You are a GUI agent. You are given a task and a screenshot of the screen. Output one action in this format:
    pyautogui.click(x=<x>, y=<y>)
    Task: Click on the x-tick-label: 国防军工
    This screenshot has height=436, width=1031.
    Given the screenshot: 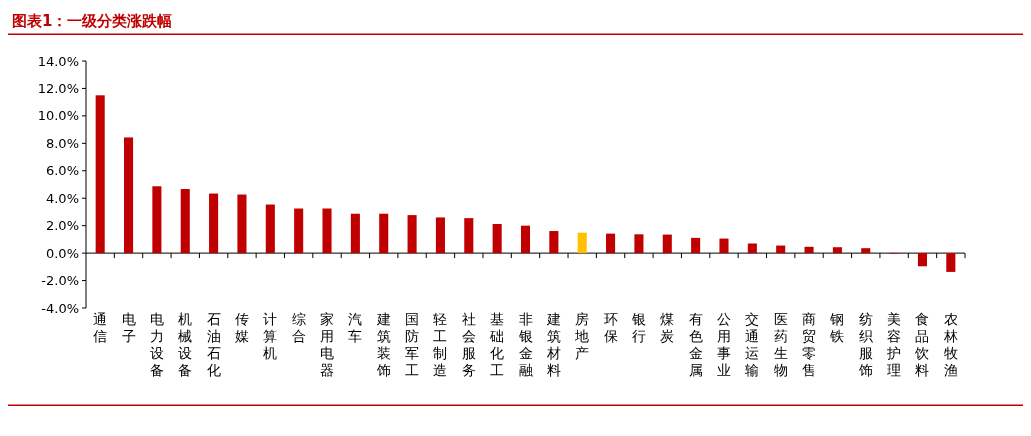 What is the action you would take?
    pyautogui.click(x=412, y=344)
    